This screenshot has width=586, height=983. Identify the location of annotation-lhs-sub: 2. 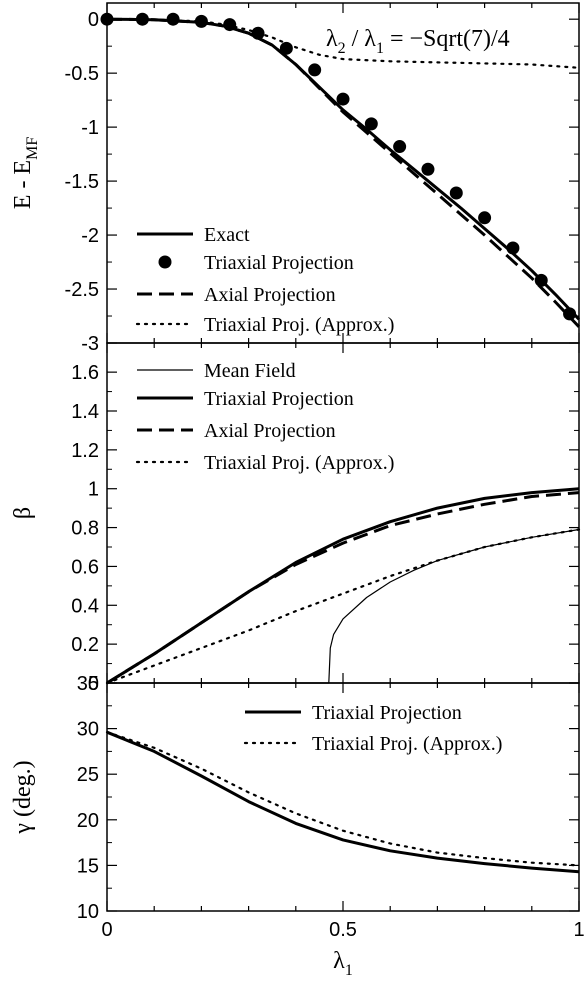
(342, 48).